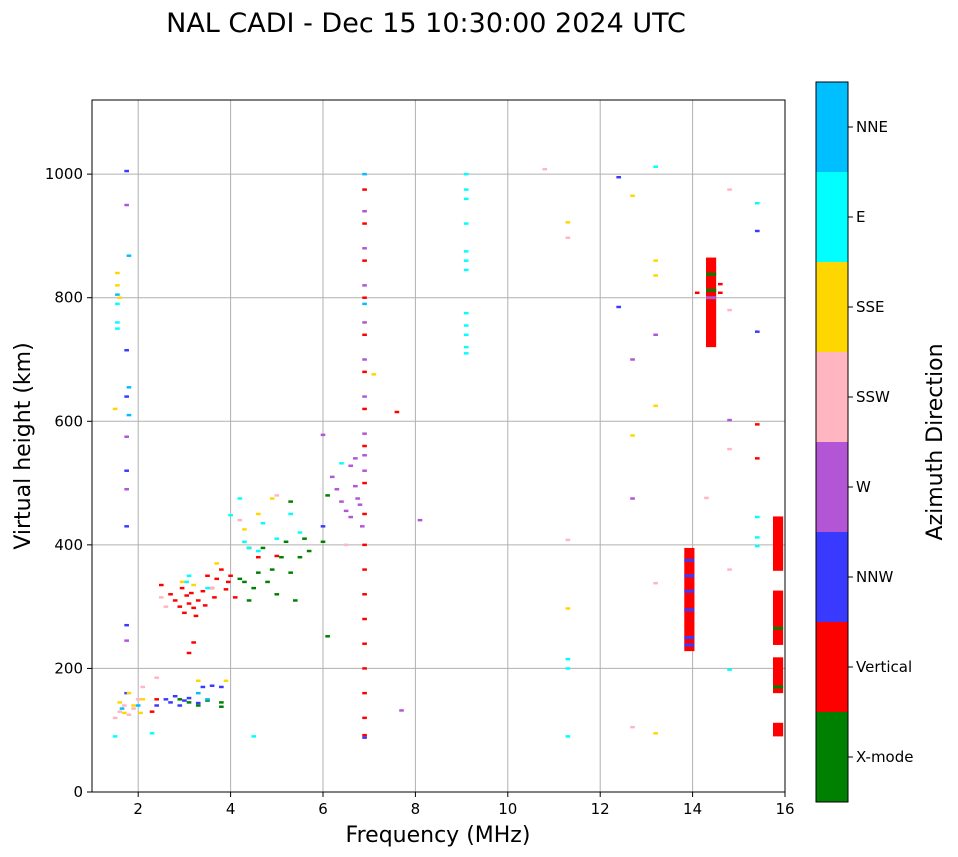 The height and width of the screenshot is (857, 958). What do you see at coordinates (68, 421) in the screenshot?
I see `y-tick-label: 600` at bounding box center [68, 421].